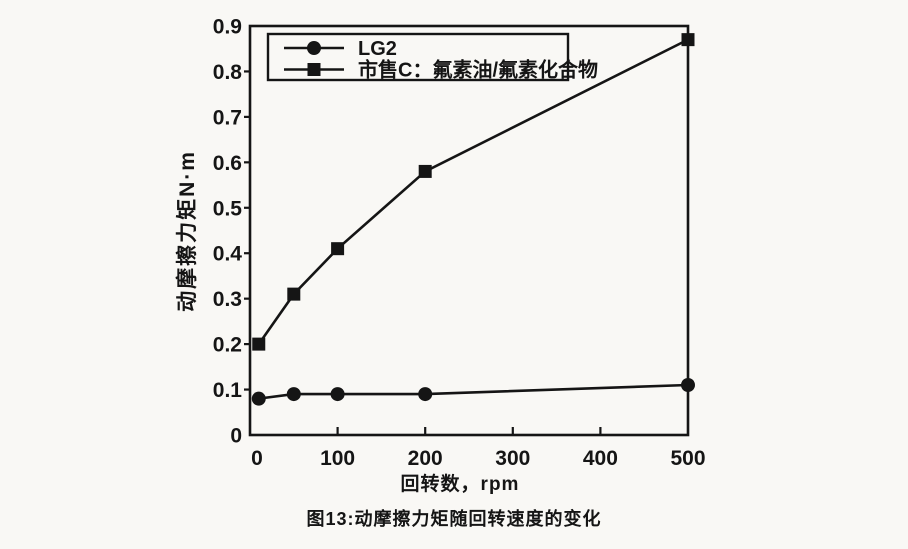  Describe the element at coordinates (227, 27) in the screenshot. I see `y-tick-label: 0.9` at that location.